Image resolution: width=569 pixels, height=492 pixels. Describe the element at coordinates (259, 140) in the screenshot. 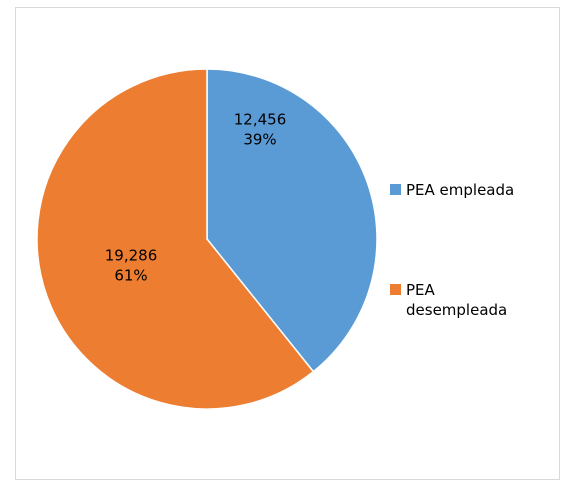

I see `percent-label: 39%` at that location.